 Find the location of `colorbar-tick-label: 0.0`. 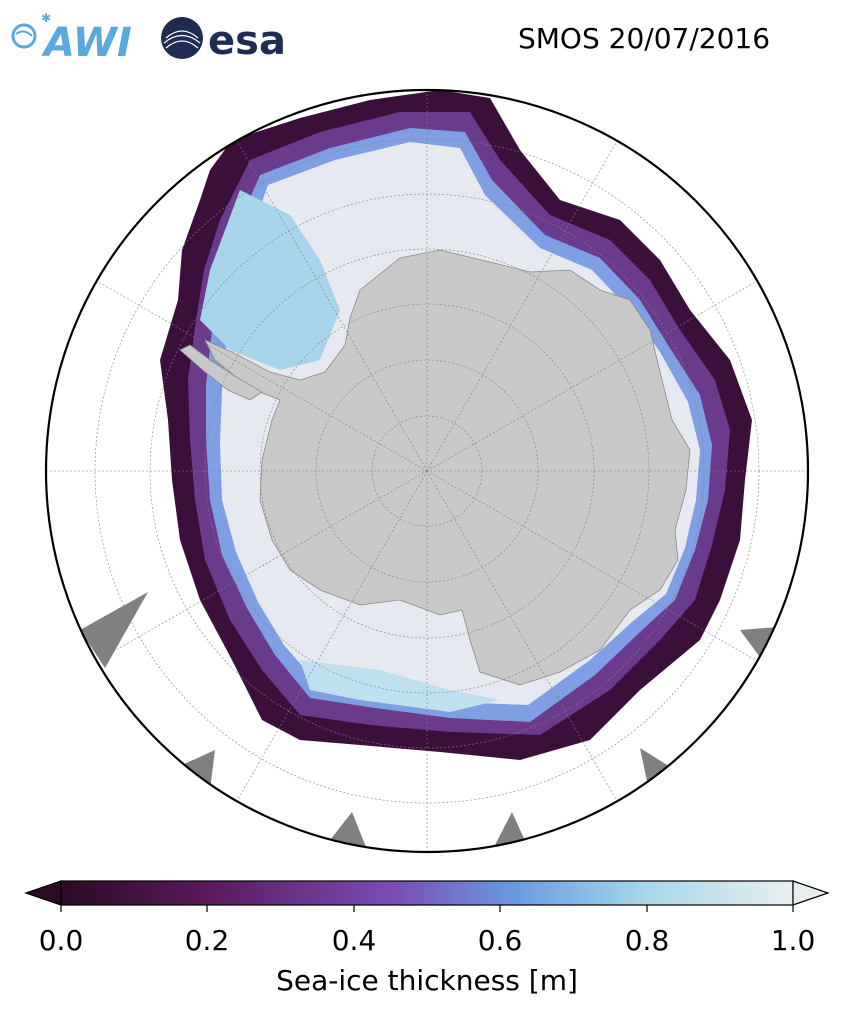

colorbar-tick-label: 0.0 is located at coordinates (61, 940).